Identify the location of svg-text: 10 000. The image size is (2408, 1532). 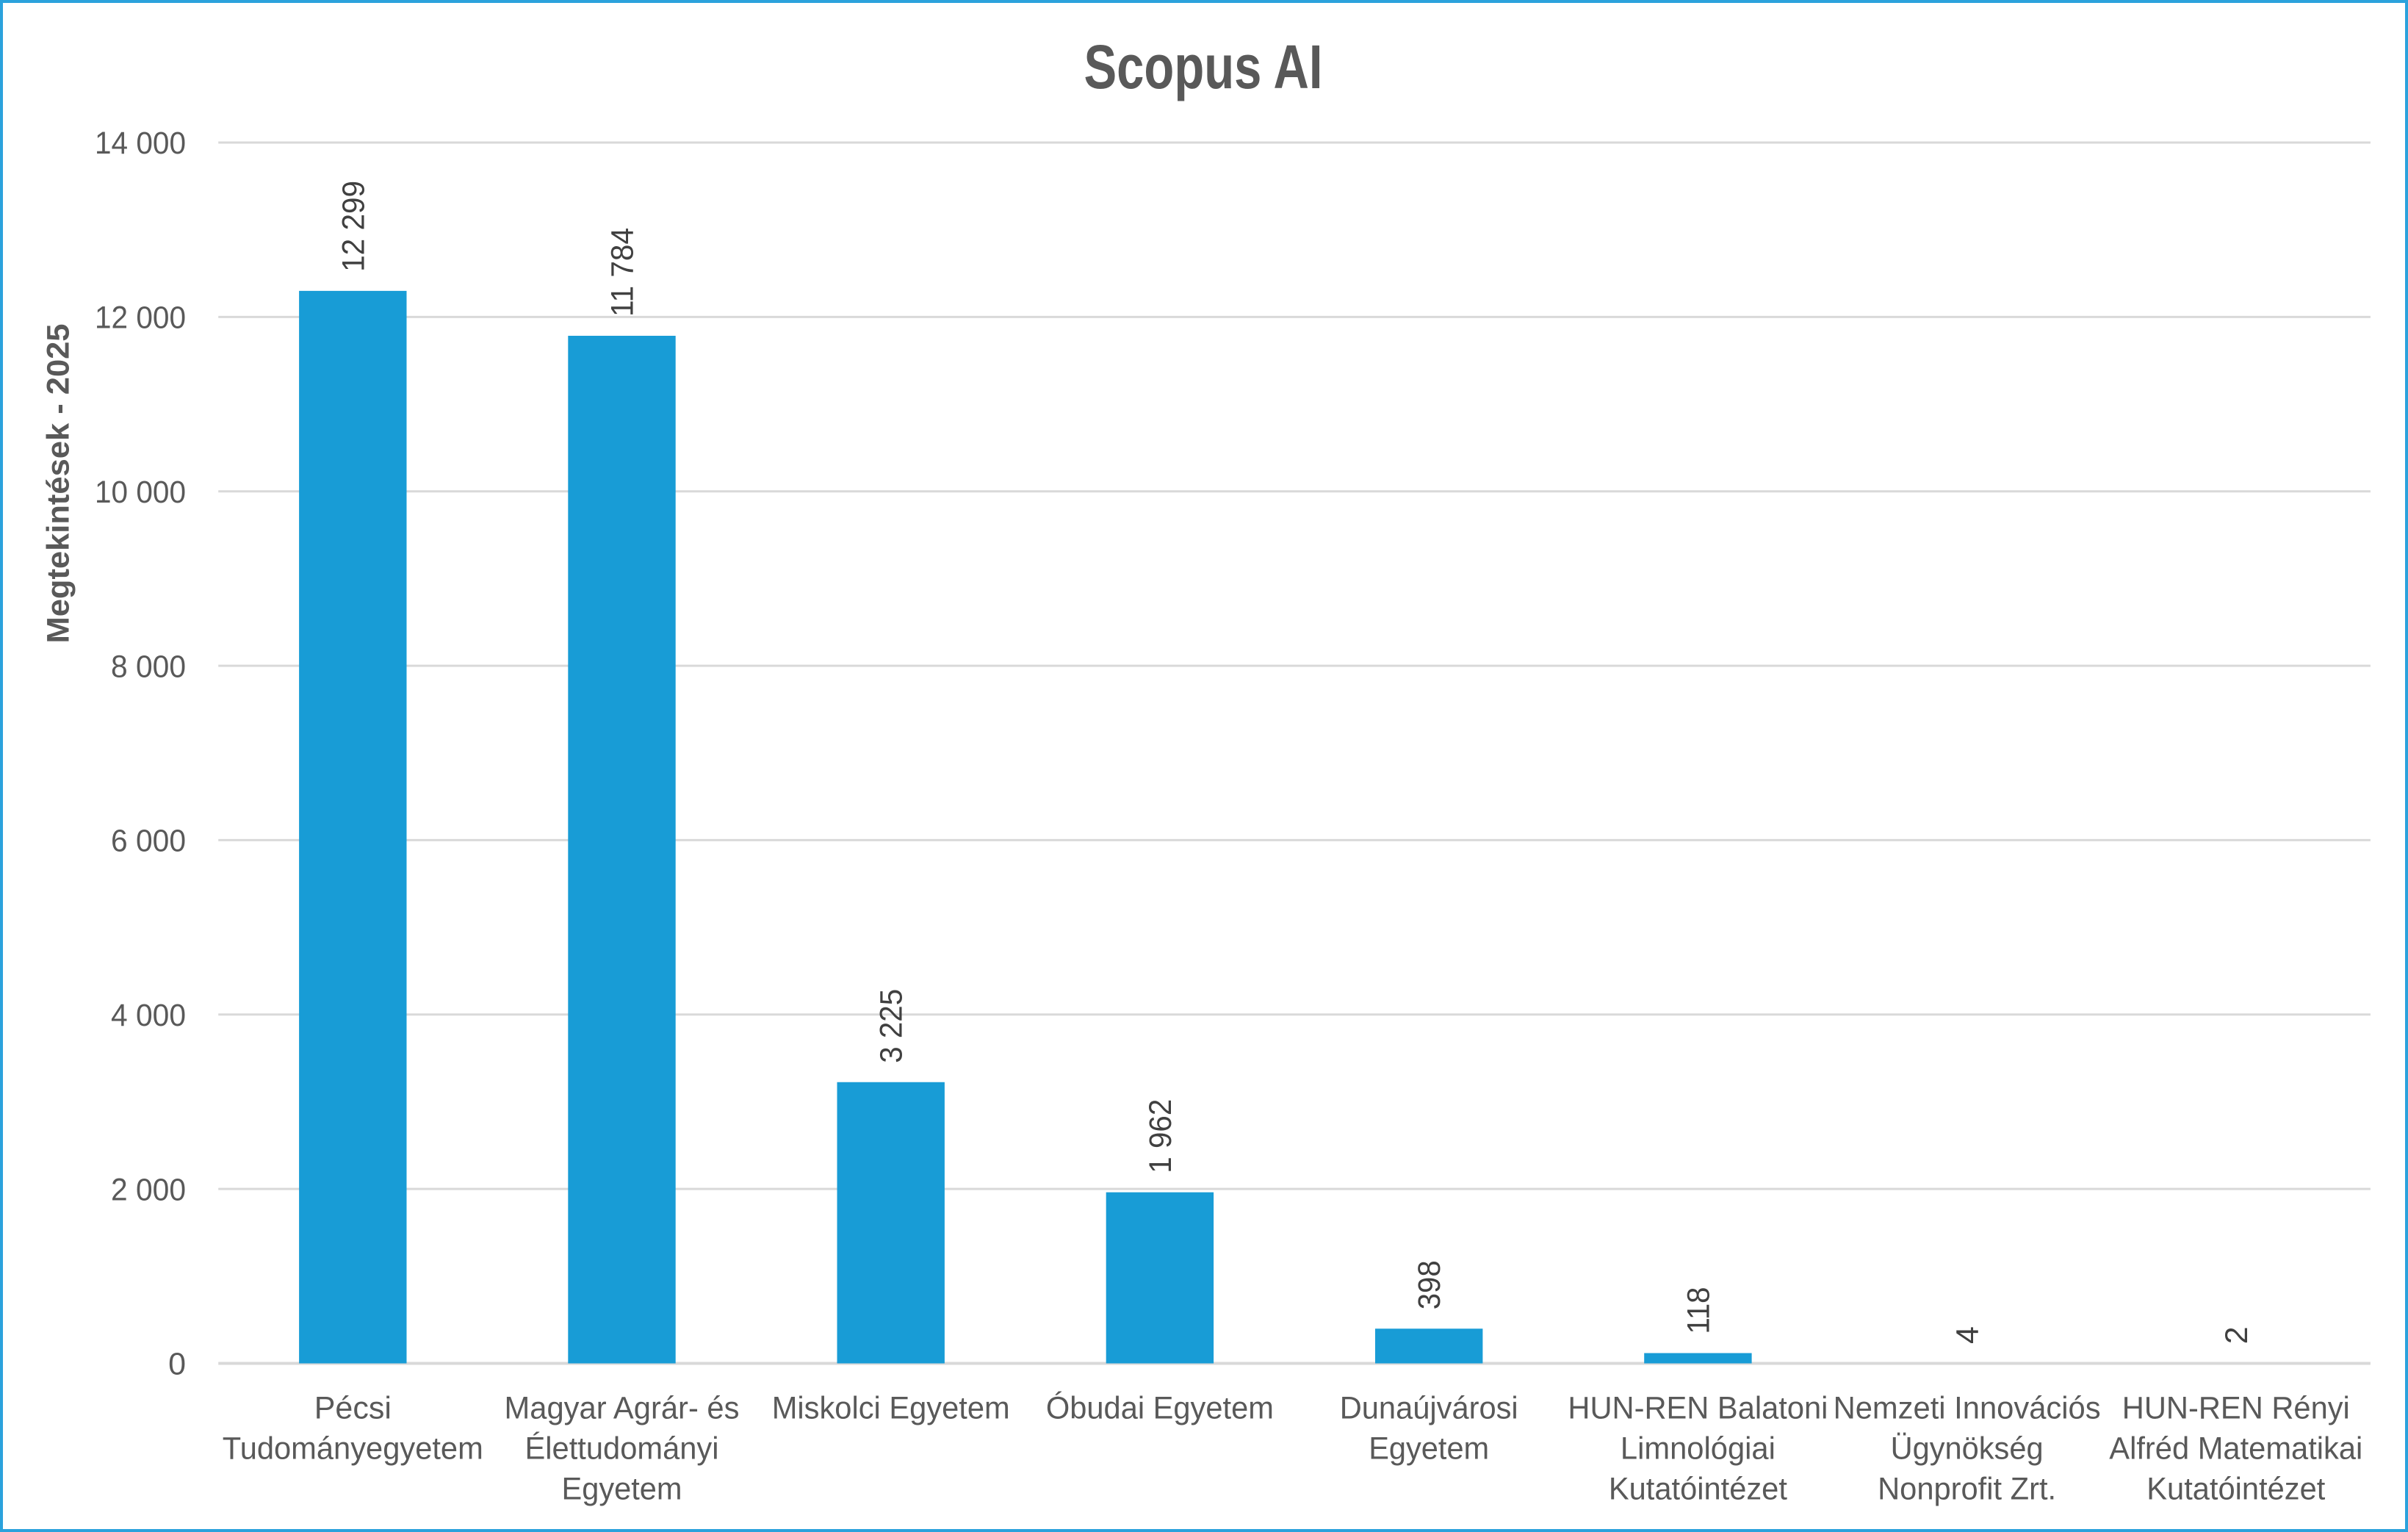
(140, 492).